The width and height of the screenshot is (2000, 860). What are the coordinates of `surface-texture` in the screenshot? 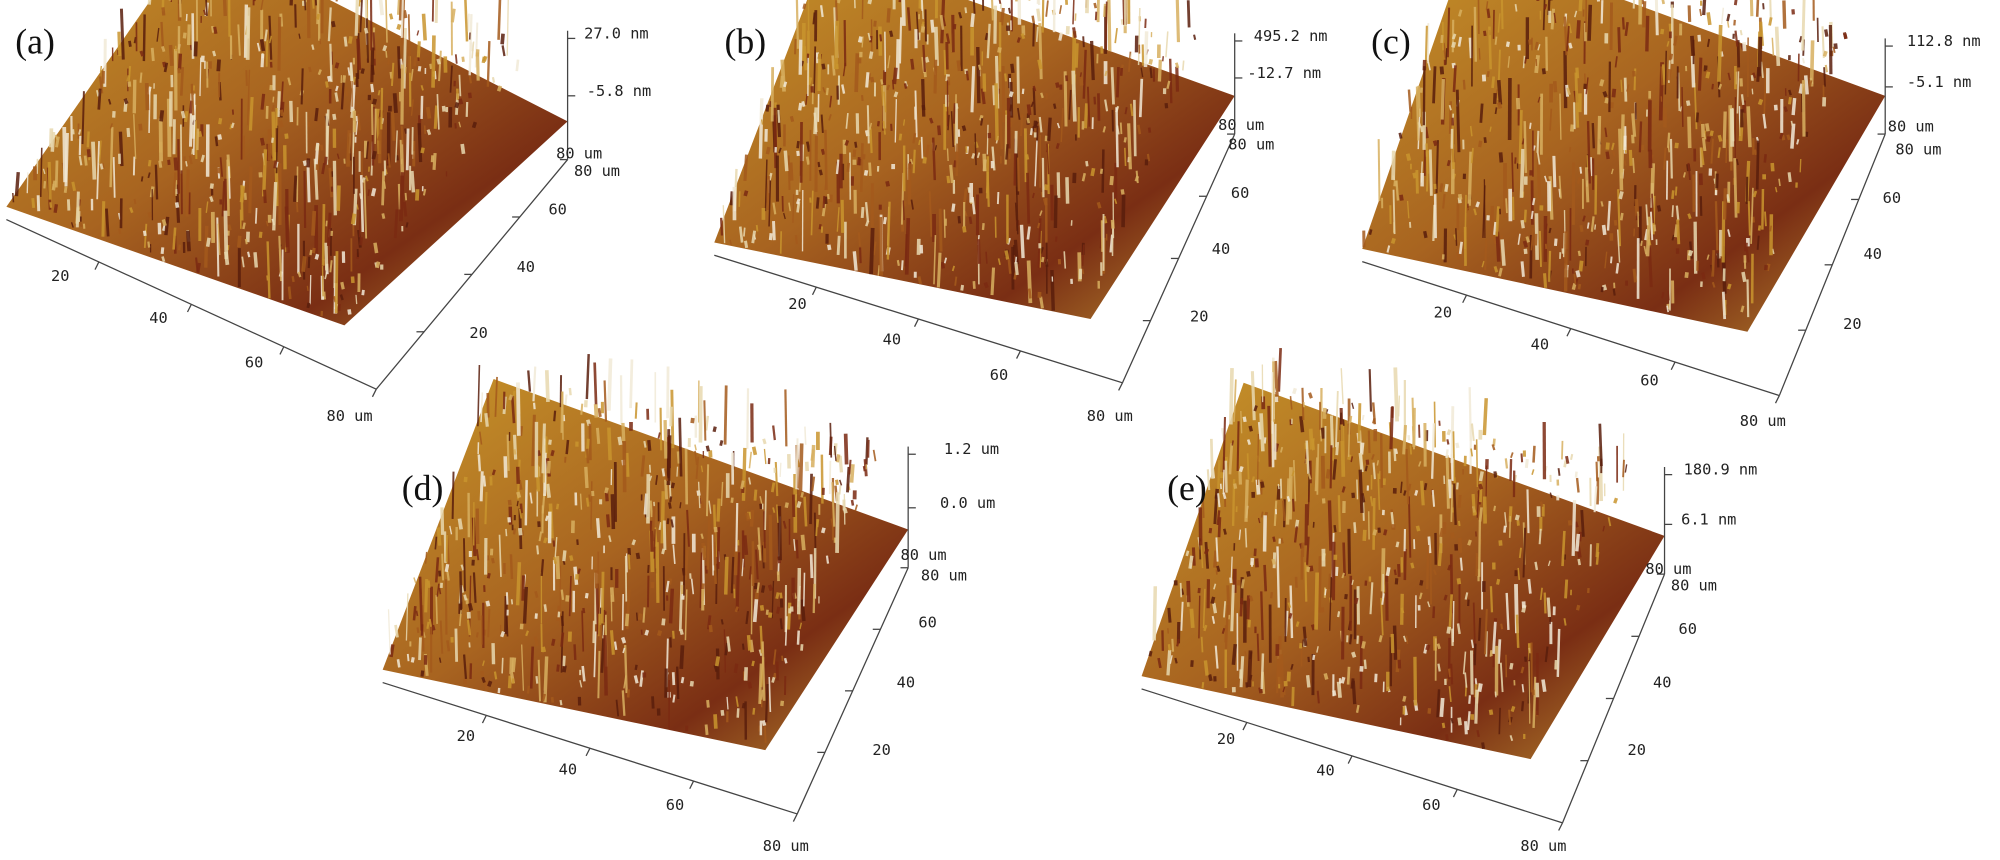 It's located at (266, 158).